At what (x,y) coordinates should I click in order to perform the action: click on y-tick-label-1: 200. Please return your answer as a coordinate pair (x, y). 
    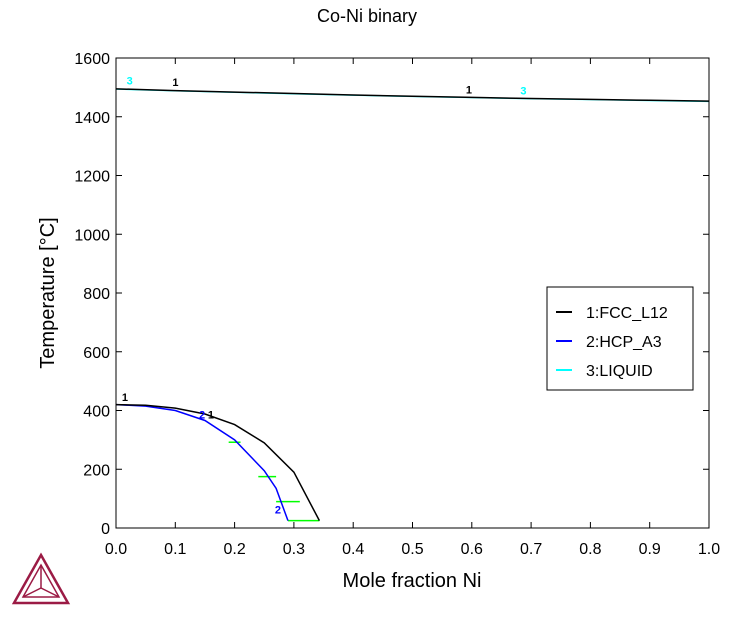
    Looking at the image, I should click on (96, 470).